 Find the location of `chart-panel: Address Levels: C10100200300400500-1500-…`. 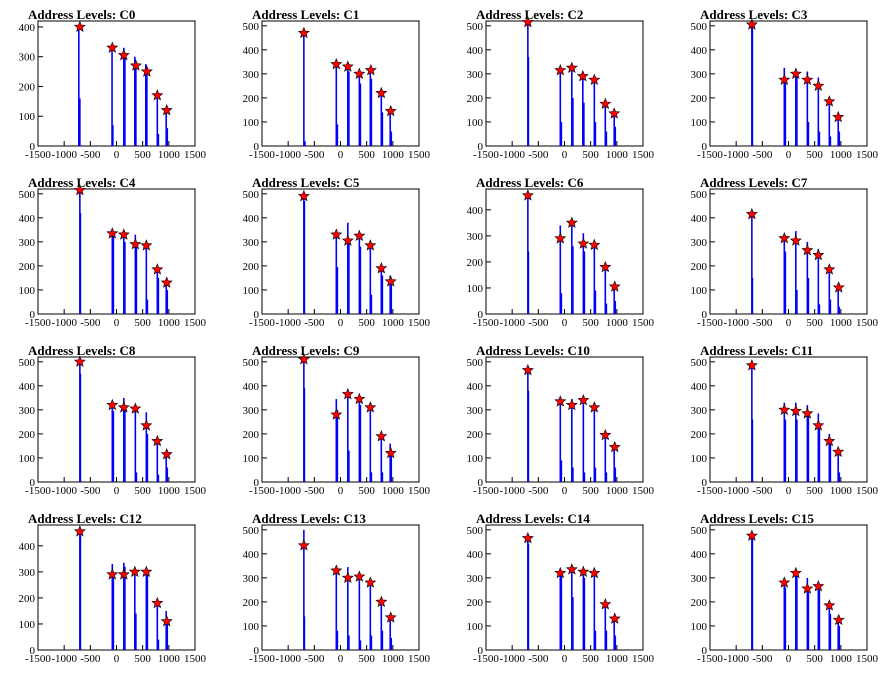

chart-panel: Address Levels: C10100200300400500-1500-… is located at coordinates (337, 84).